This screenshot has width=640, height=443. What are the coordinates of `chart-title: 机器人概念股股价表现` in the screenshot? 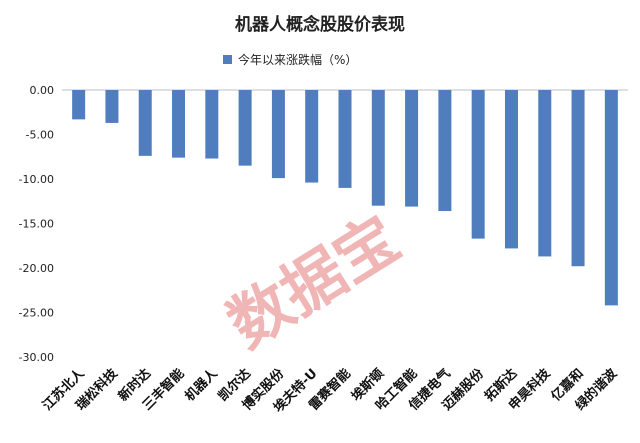 It's located at (320, 24).